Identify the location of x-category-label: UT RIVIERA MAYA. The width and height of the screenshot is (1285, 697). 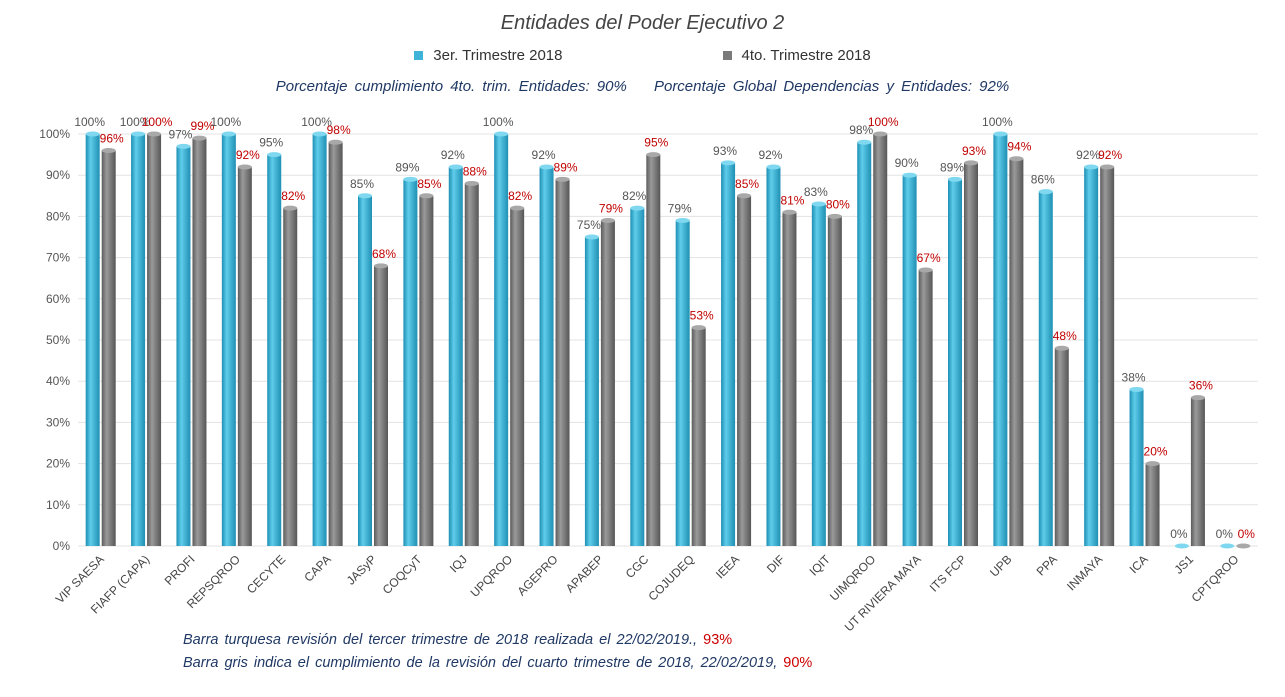
(883, 593).